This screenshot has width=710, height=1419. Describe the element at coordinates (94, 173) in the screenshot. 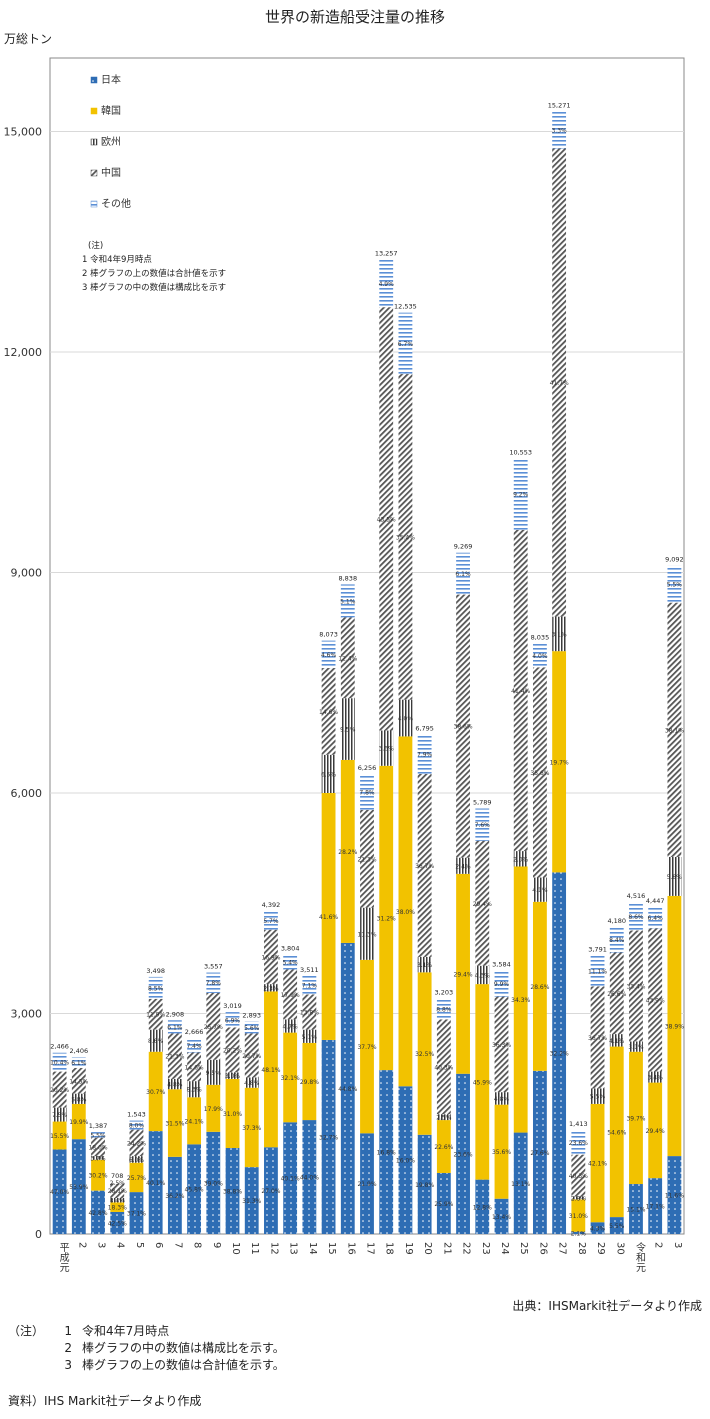

I see `legend-swatch-中国` at that location.